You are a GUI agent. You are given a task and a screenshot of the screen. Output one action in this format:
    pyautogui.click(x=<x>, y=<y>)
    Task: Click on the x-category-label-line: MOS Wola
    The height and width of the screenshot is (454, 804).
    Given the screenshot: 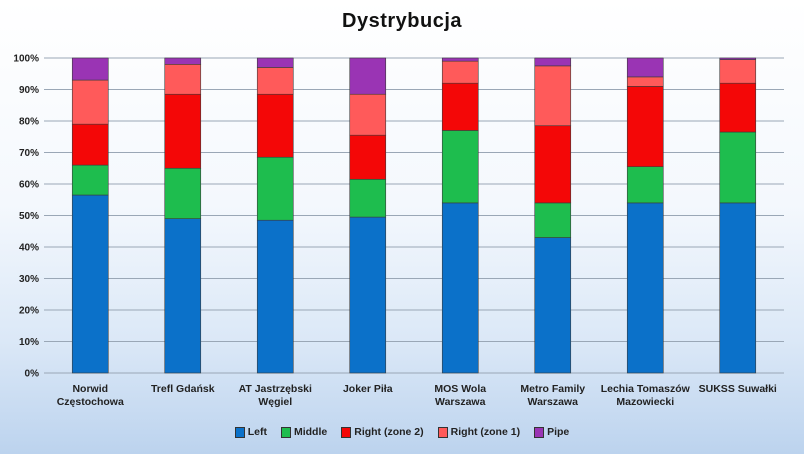 What is the action you would take?
    pyautogui.click(x=460, y=389)
    